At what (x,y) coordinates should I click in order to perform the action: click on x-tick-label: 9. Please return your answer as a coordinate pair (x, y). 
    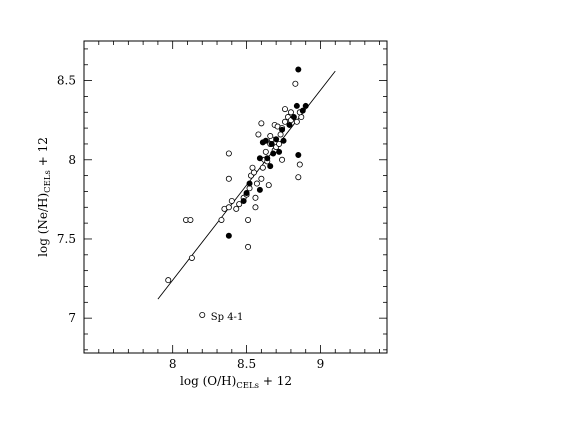
    Looking at the image, I should click on (321, 364).